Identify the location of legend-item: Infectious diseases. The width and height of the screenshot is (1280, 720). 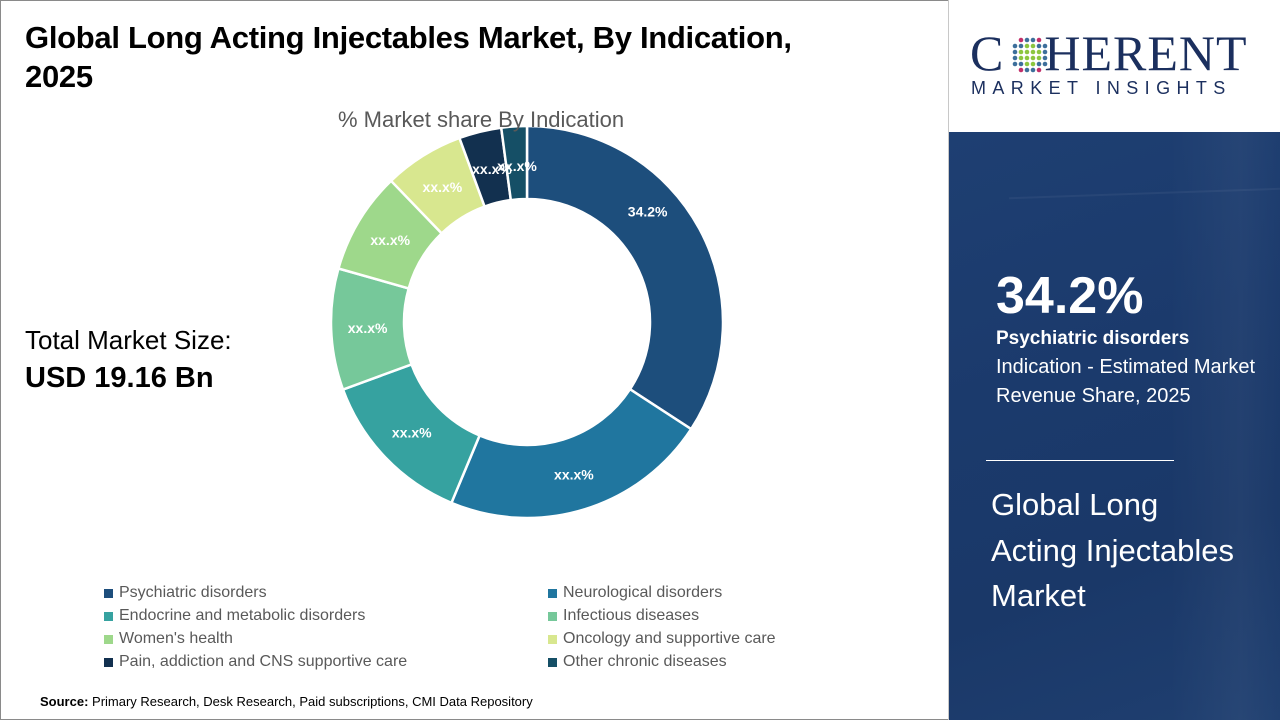
(698, 616).